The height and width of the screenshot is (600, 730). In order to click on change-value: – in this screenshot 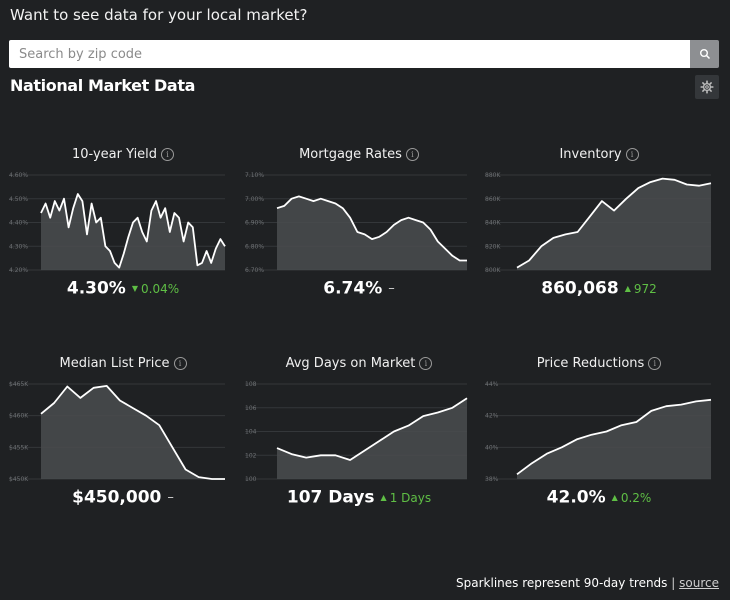, I will do `click(391, 288)`.